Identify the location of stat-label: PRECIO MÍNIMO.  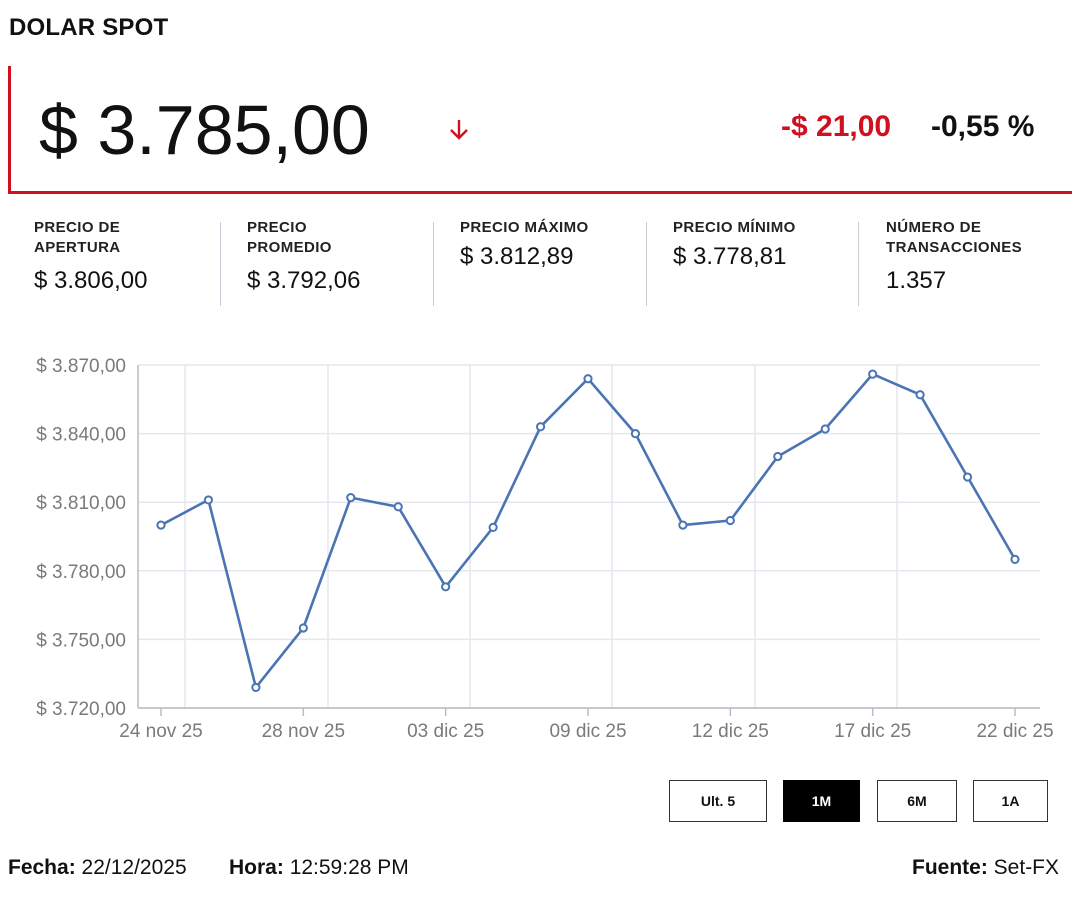
(734, 227).